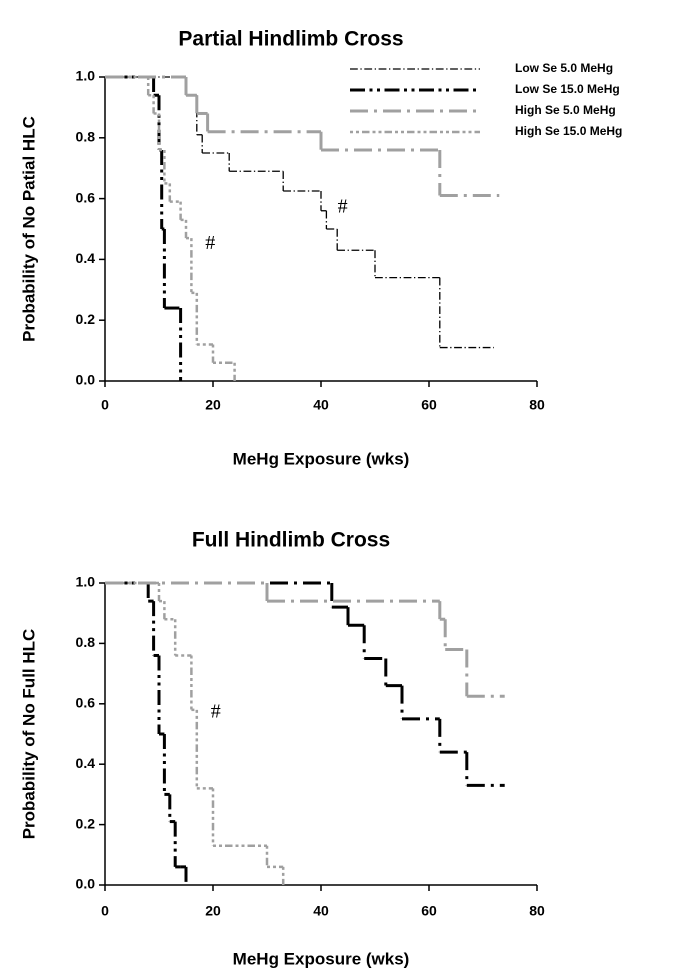  Describe the element at coordinates (565, 110) in the screenshot. I see `legend-label: High Se 5.0 MeHg` at that location.